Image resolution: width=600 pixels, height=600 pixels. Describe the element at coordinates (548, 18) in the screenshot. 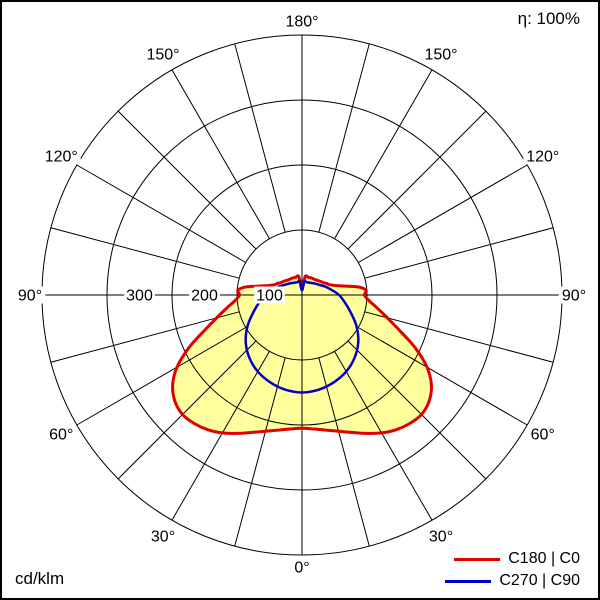

I see `efficiency-label: η: 100%` at that location.